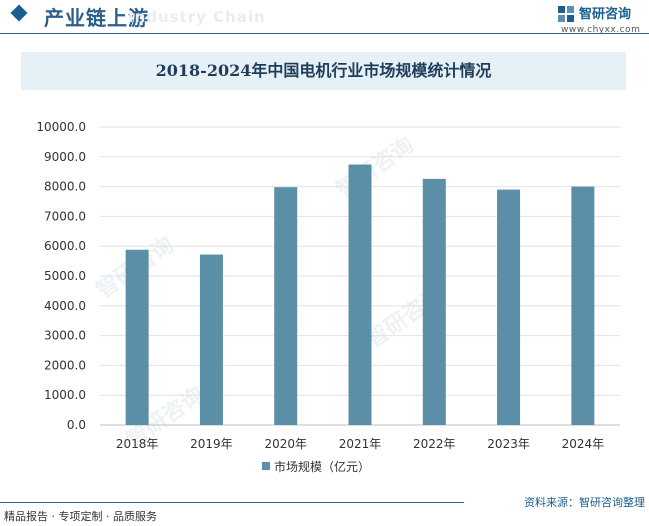  What do you see at coordinates (566, 14) in the screenshot?
I see `brand-logo-icon` at bounding box center [566, 14].